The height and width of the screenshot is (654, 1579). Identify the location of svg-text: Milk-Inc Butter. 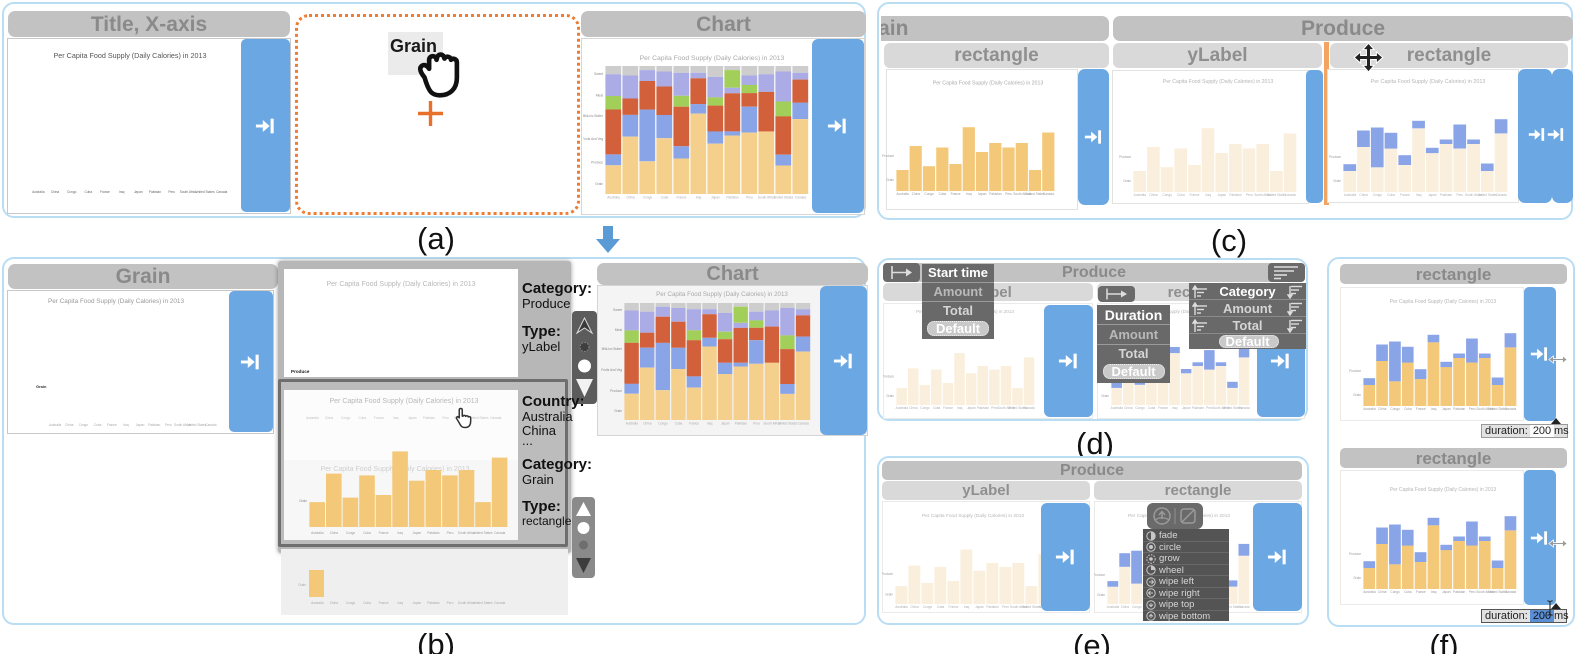
(593, 116).